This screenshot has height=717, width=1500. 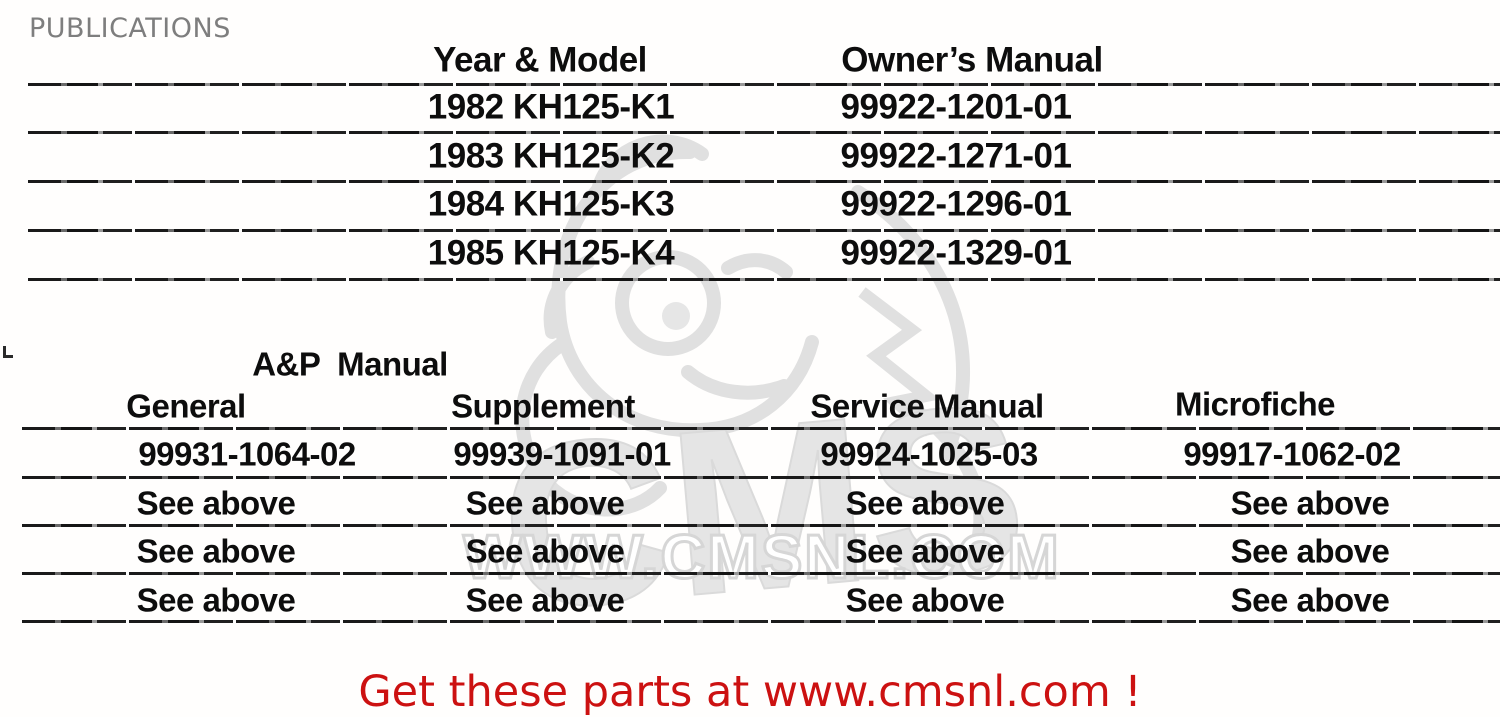 I want to click on cmsnl-promo-link: Get these parts at www.cmsnl.com !, so click(x=750, y=692).